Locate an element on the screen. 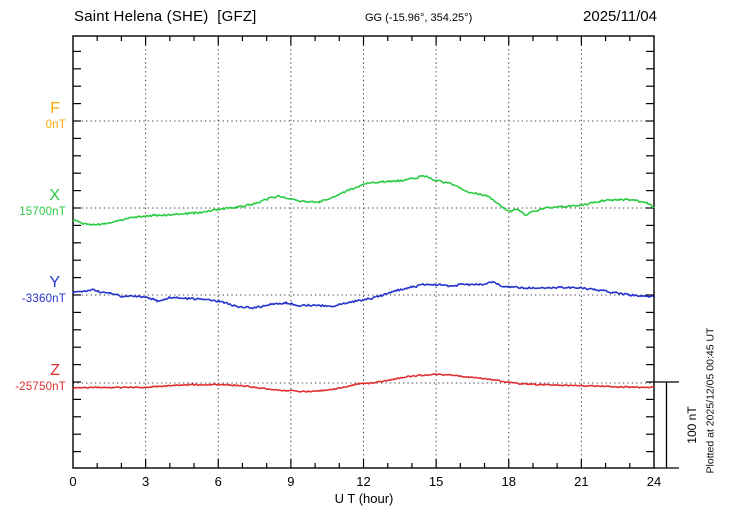 The height and width of the screenshot is (520, 730). x-axis-title: U T (hour) is located at coordinates (364, 498).